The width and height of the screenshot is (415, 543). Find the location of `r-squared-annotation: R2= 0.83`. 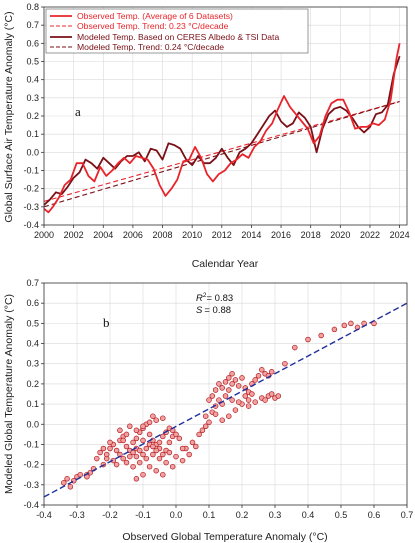

r-squared-annotation: R2= 0.83 is located at coordinates (214, 298).